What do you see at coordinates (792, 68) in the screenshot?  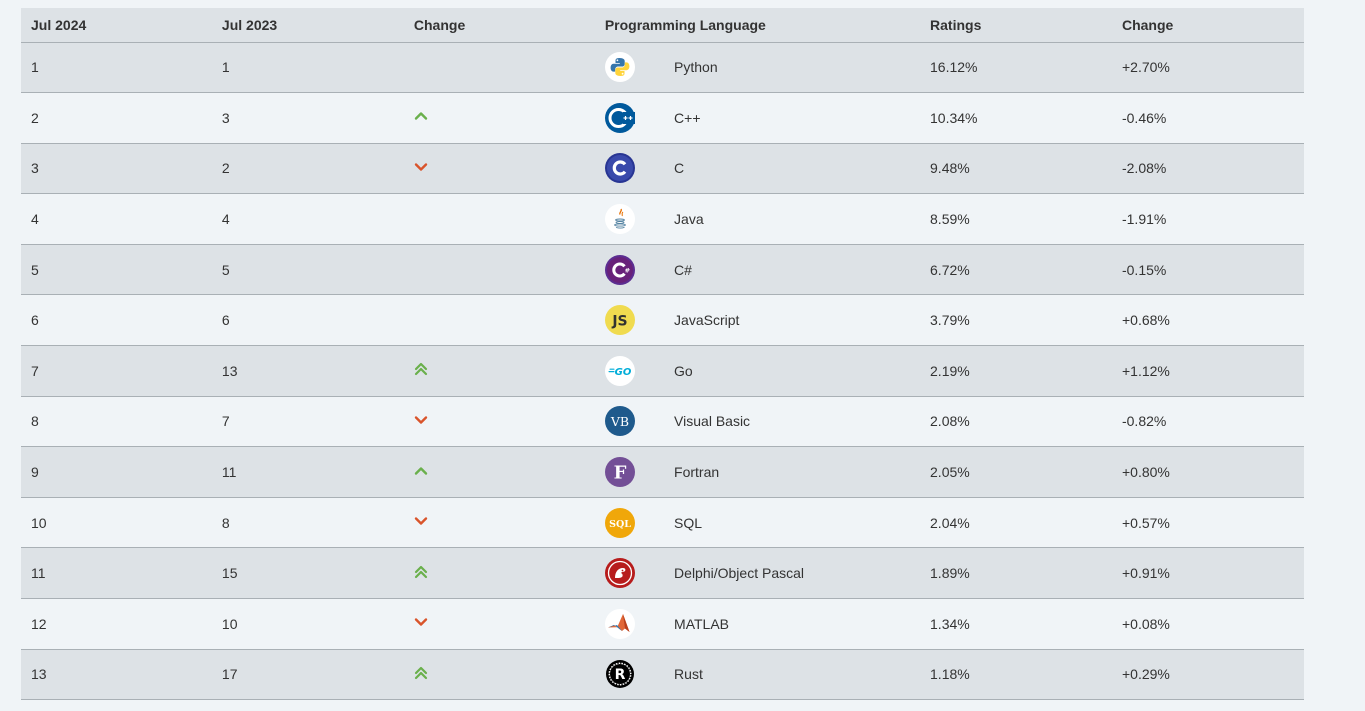 I see `language-name: Python` at bounding box center [792, 68].